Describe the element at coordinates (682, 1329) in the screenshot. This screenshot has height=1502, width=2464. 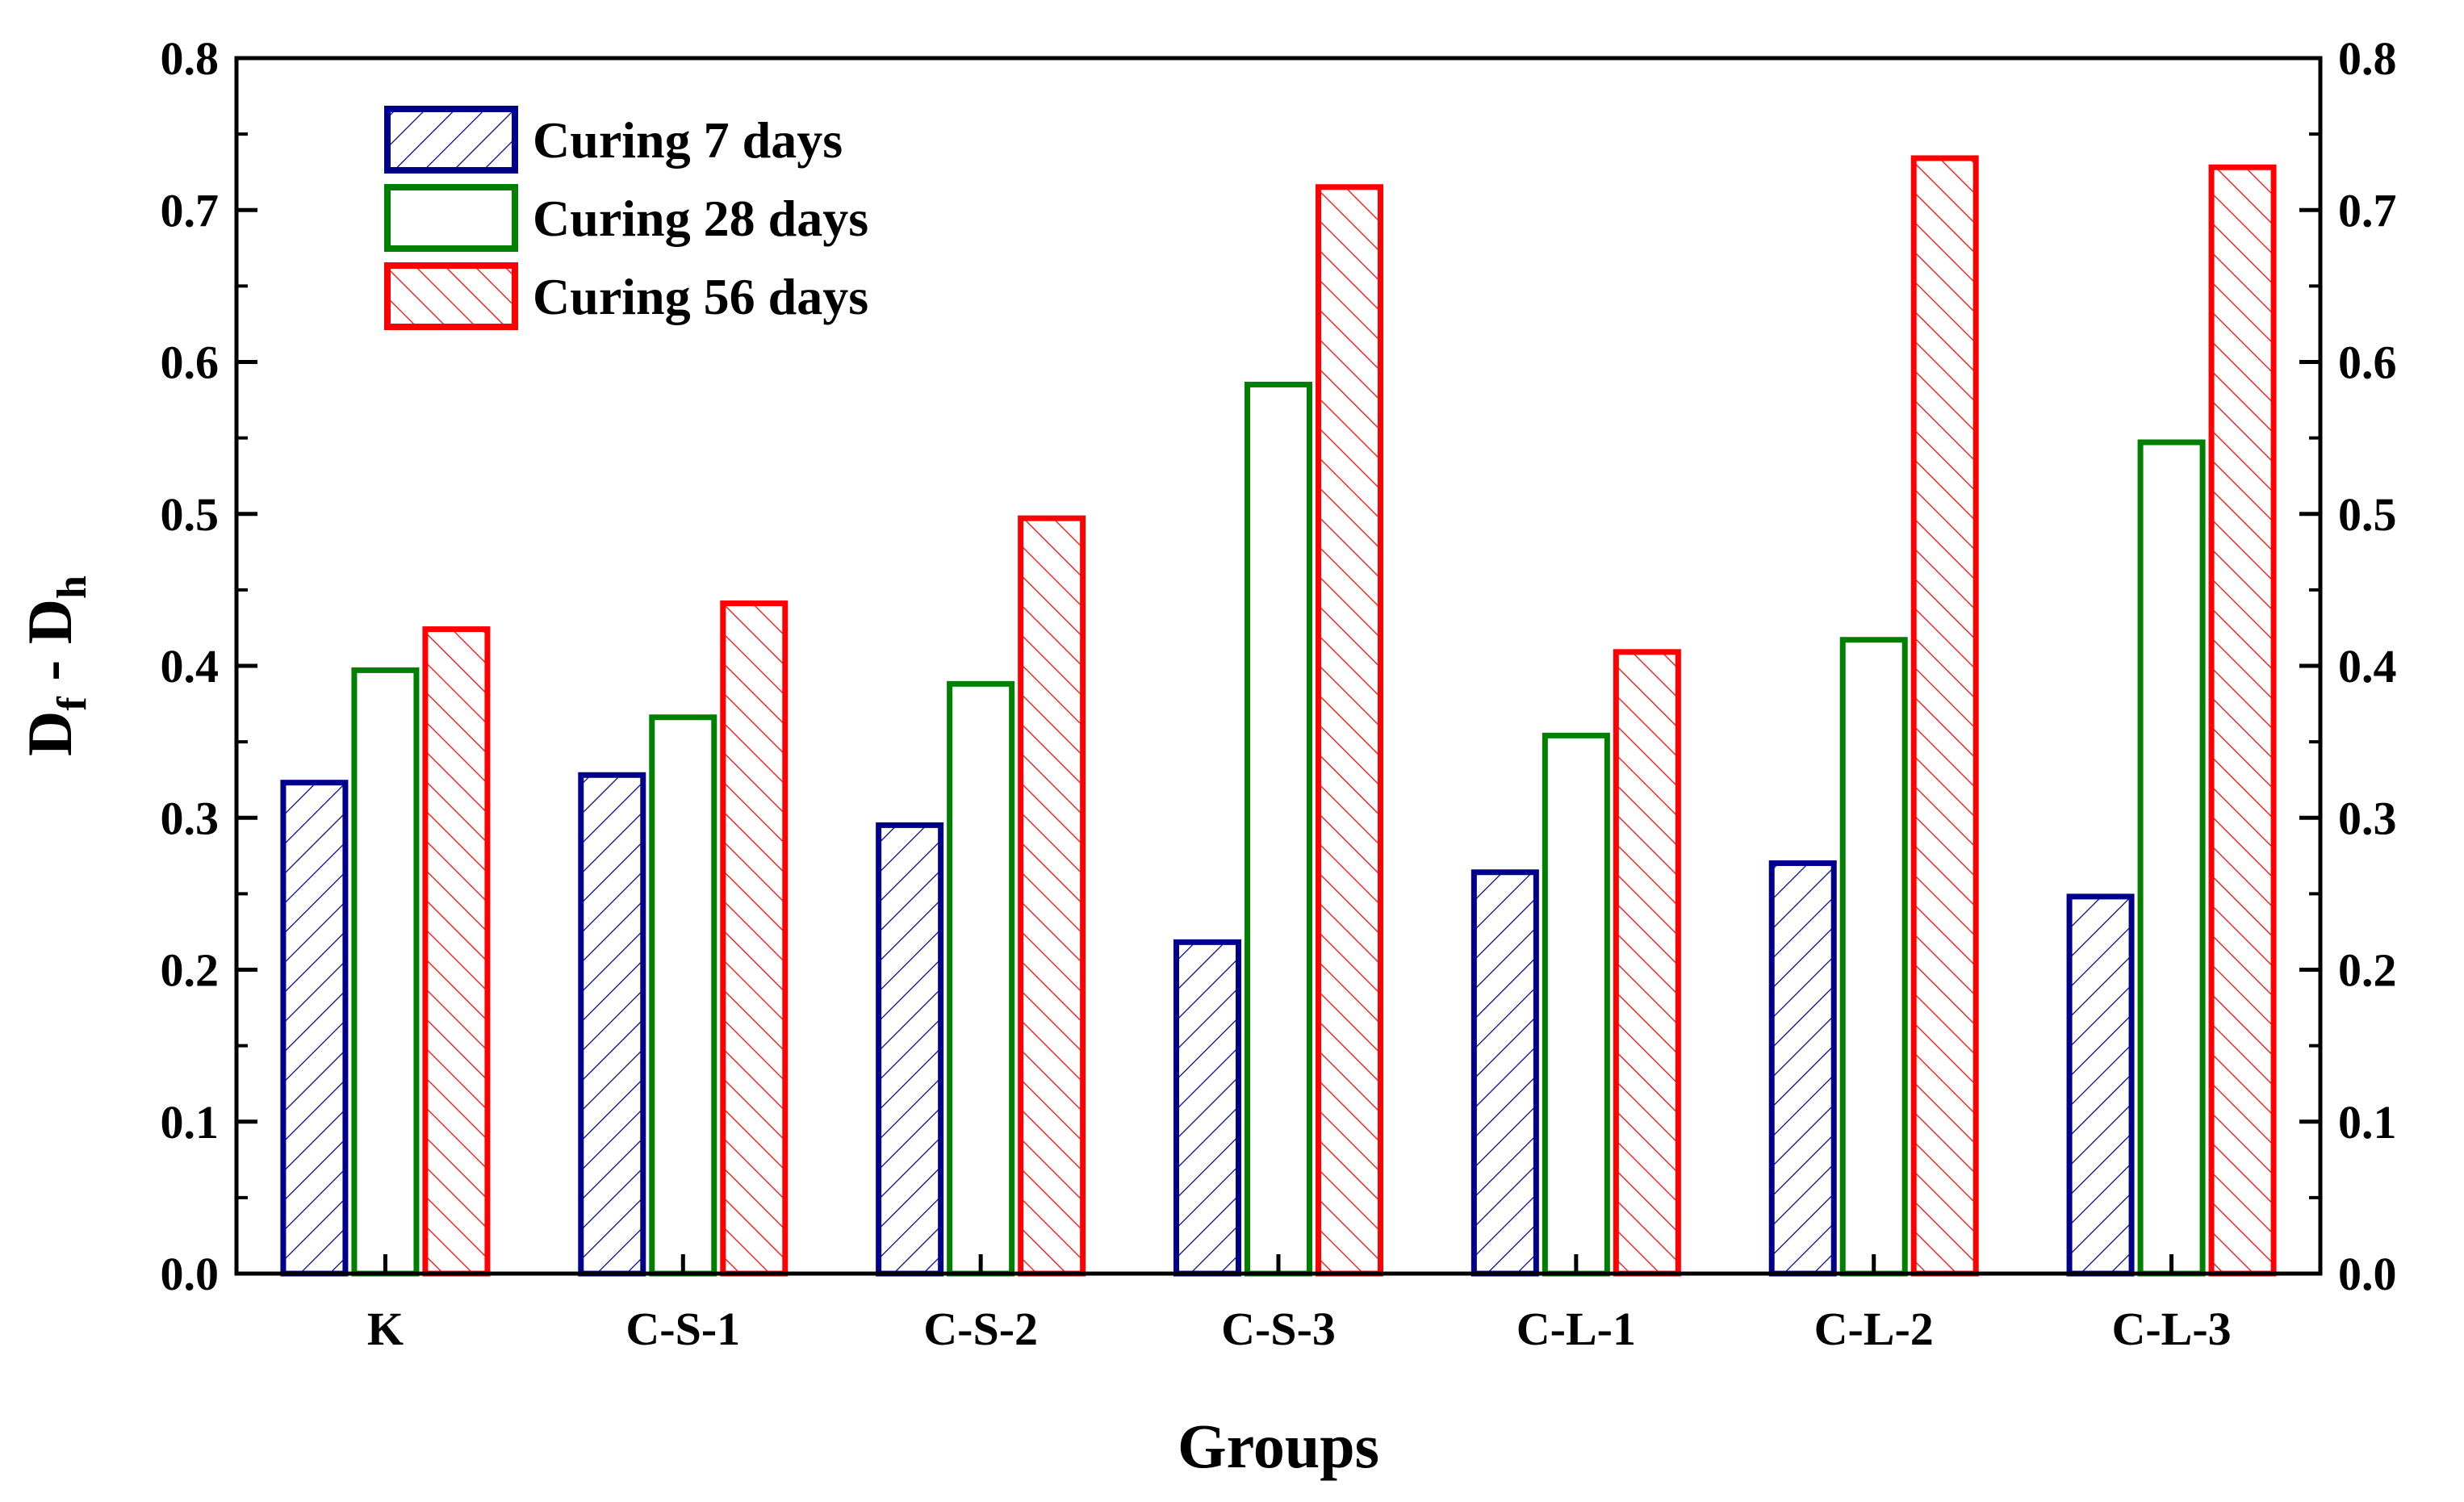
I see `x-tick-label-c-s-1: C-S-1` at that location.